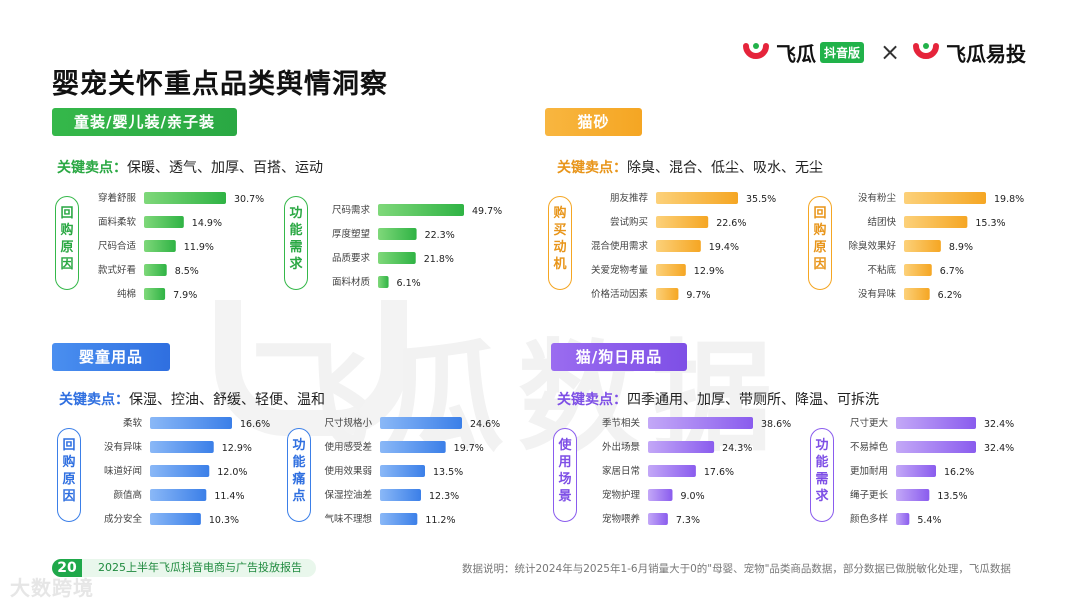 Image resolution: width=1080 pixels, height=608 pixels. Describe the element at coordinates (731, 223) in the screenshot. I see `bar-value-label: 22.6%` at that location.